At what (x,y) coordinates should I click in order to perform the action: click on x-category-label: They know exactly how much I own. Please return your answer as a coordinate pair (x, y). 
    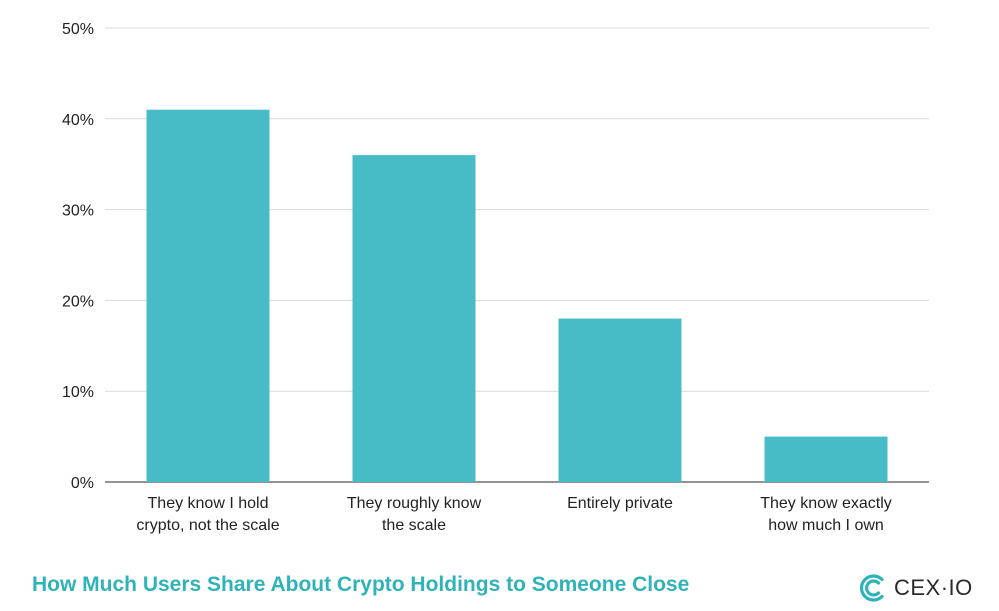
    Looking at the image, I should click on (826, 514).